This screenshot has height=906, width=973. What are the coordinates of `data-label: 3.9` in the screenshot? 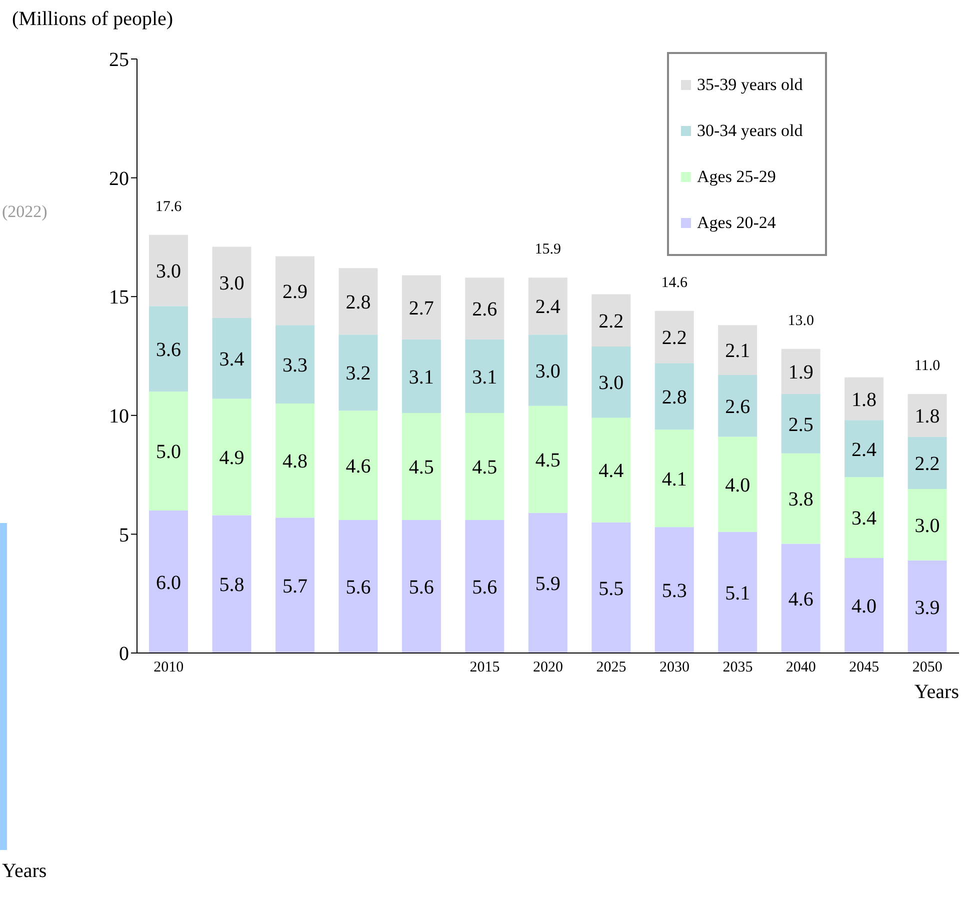 It's located at (927, 607).